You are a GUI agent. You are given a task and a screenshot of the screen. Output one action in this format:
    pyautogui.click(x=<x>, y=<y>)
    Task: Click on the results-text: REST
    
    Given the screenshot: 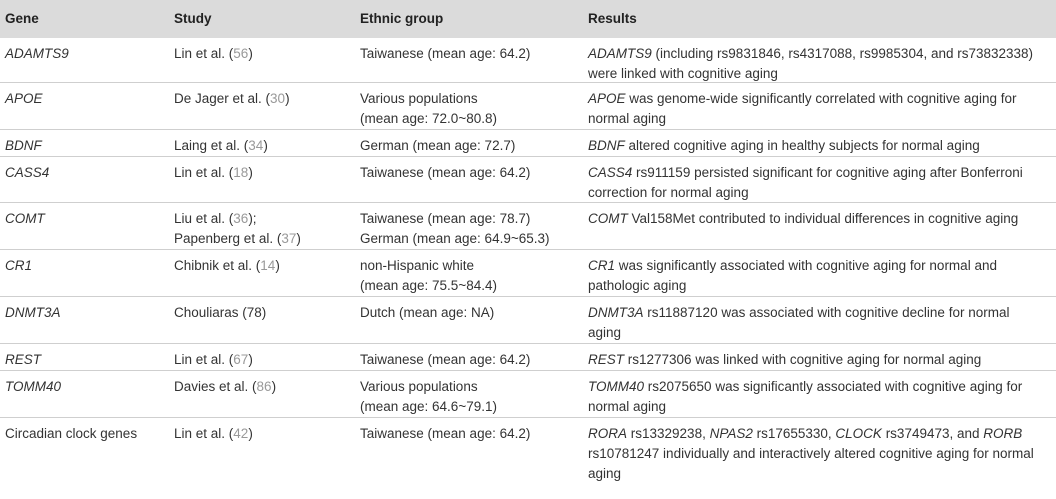 What is the action you would take?
    pyautogui.click(x=606, y=359)
    